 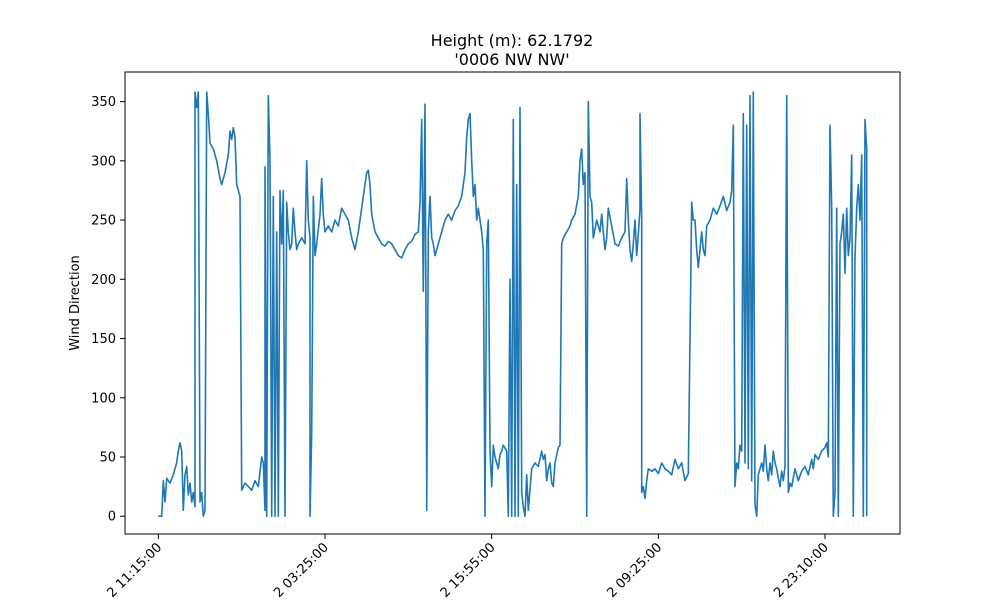 What do you see at coordinates (511, 59) in the screenshot?
I see `chart-subtitle: '0006 NW NW'` at bounding box center [511, 59].